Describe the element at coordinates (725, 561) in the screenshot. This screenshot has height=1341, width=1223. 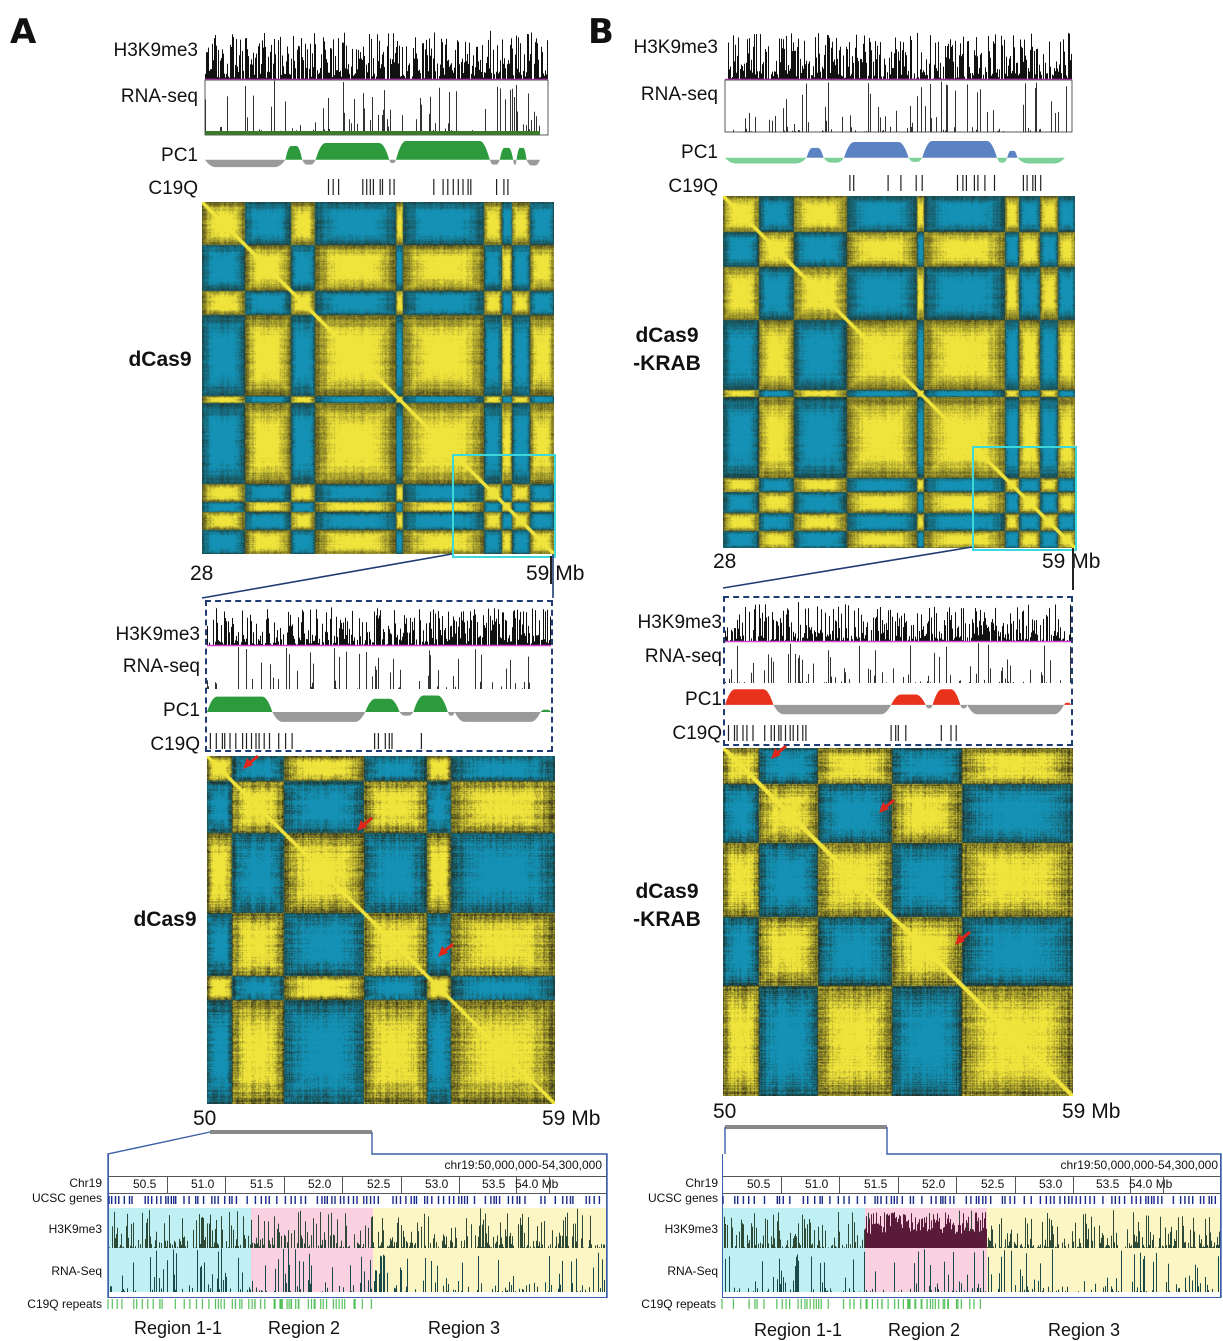
I see `axis-start-full: 28` at that location.